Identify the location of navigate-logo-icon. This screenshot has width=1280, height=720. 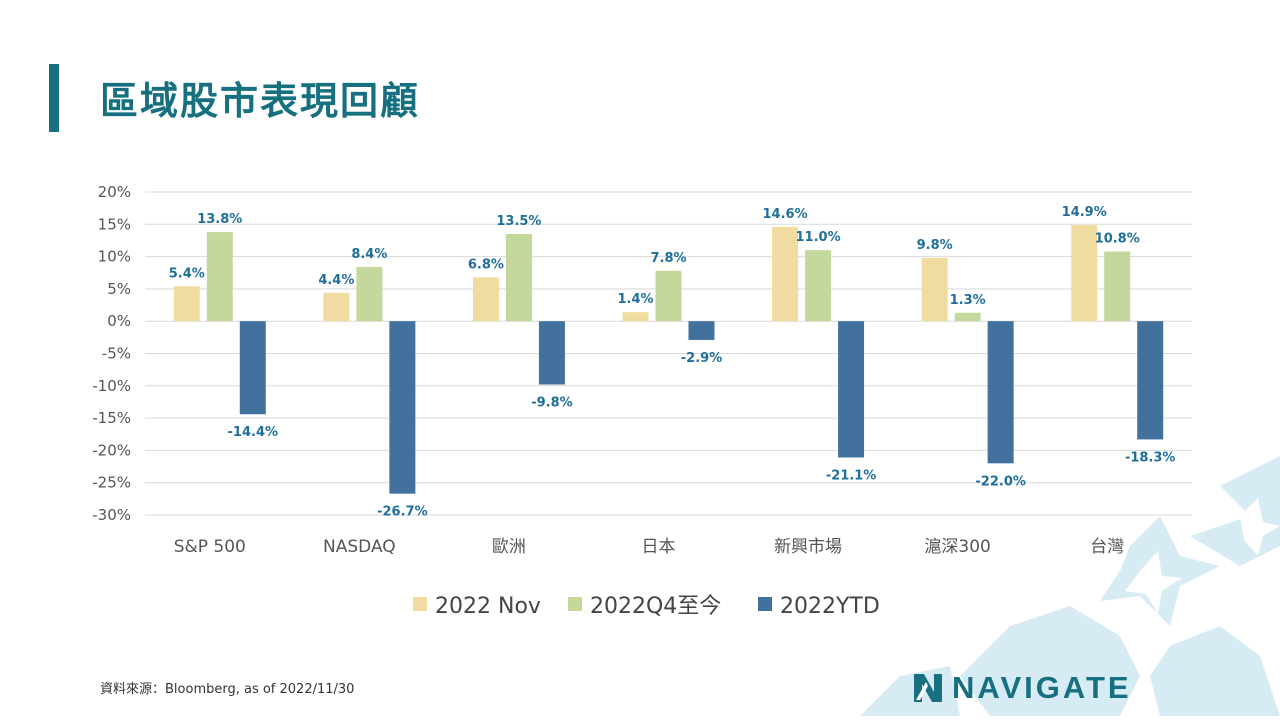
(928, 688).